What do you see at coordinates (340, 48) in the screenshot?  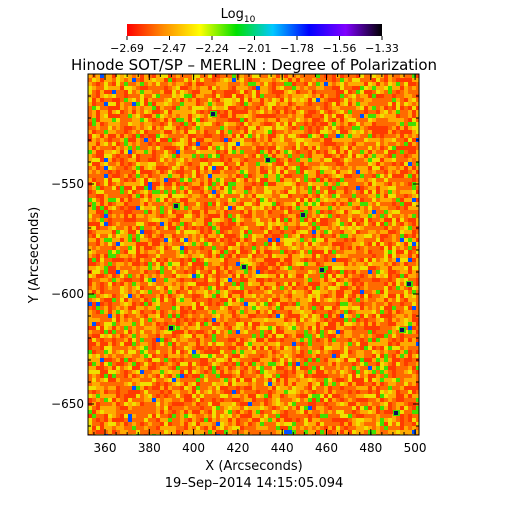 I see `colorbar-tick-label: −1.56` at bounding box center [340, 48].